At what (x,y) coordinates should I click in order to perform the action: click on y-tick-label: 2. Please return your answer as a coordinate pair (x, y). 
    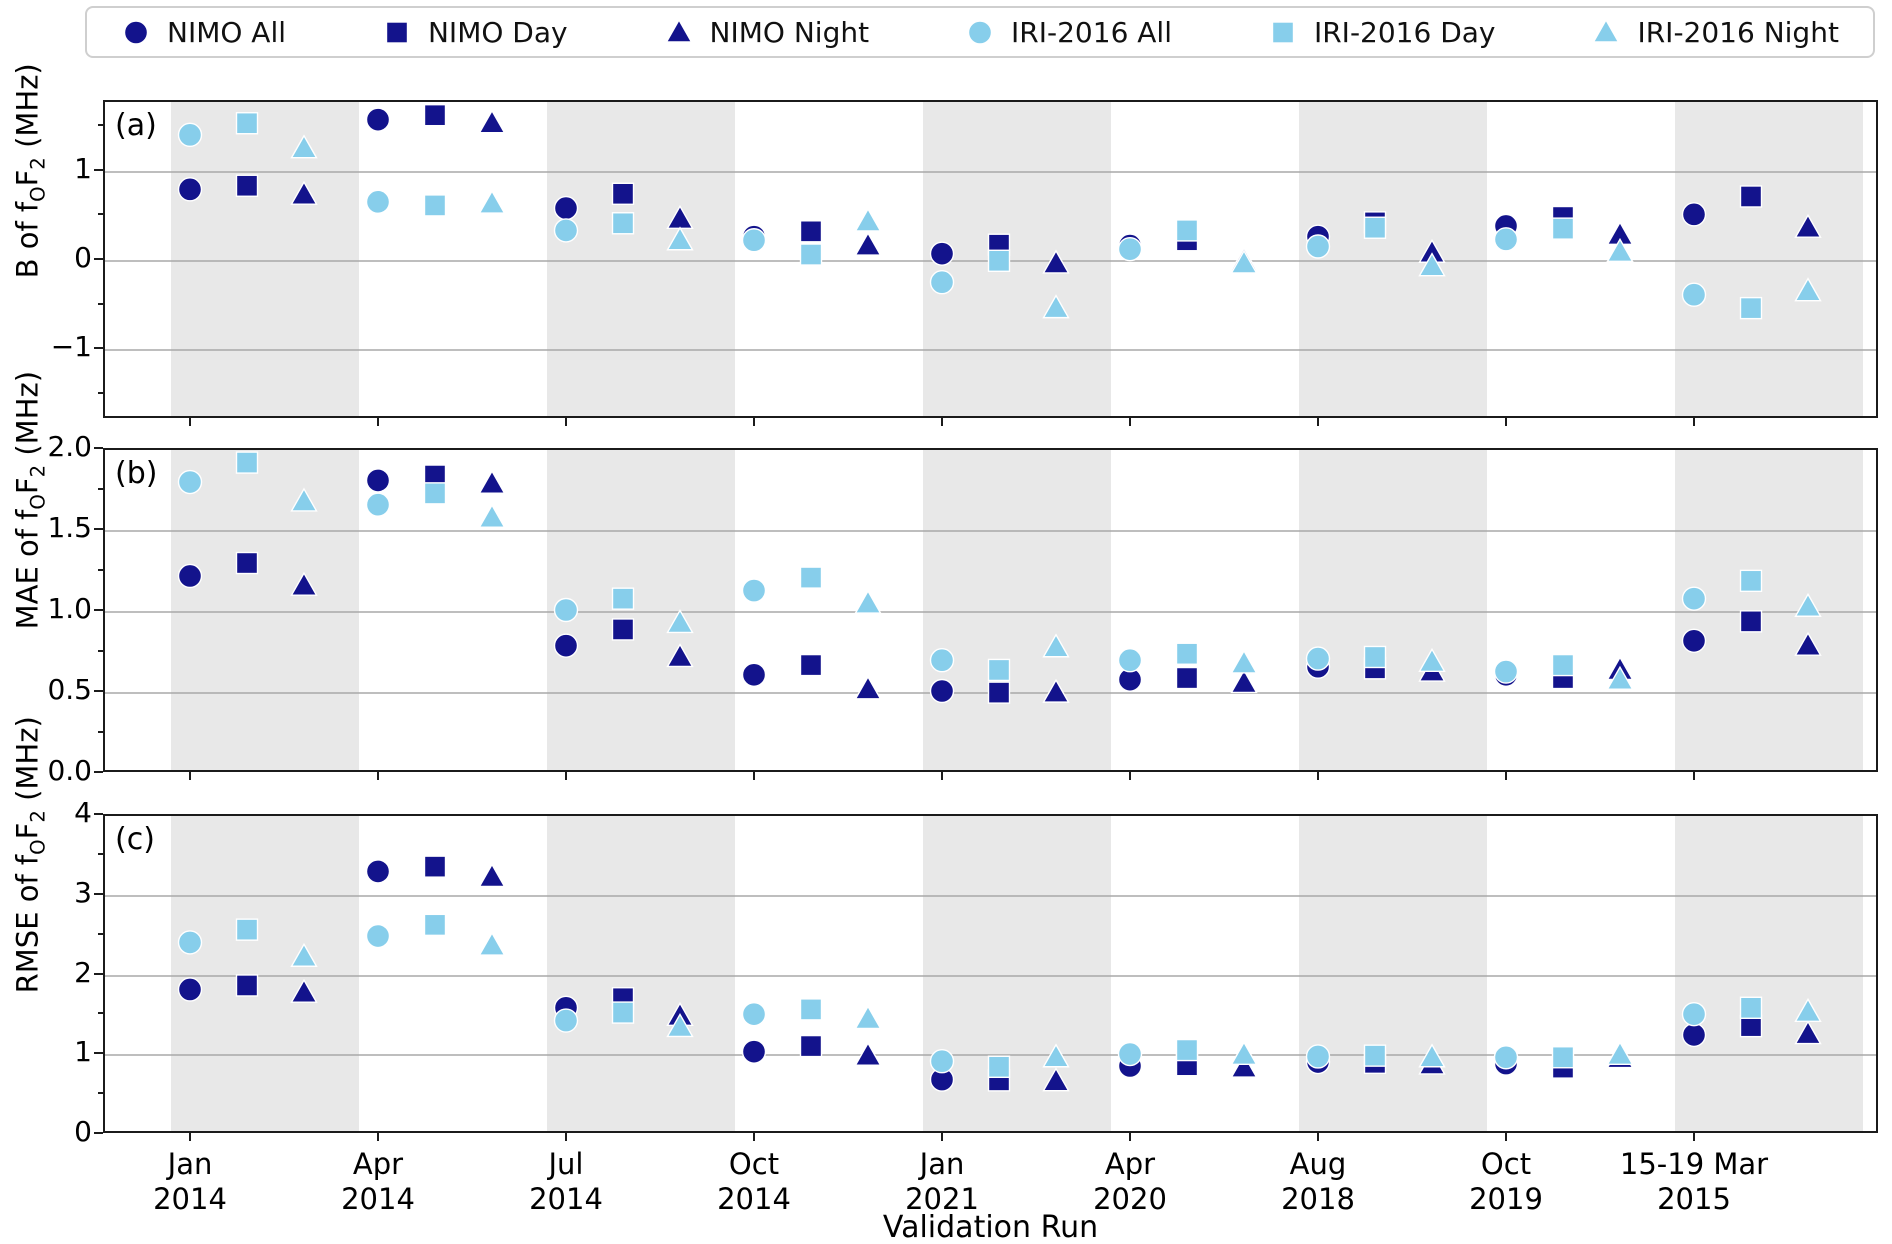
    Looking at the image, I should click on (83, 972).